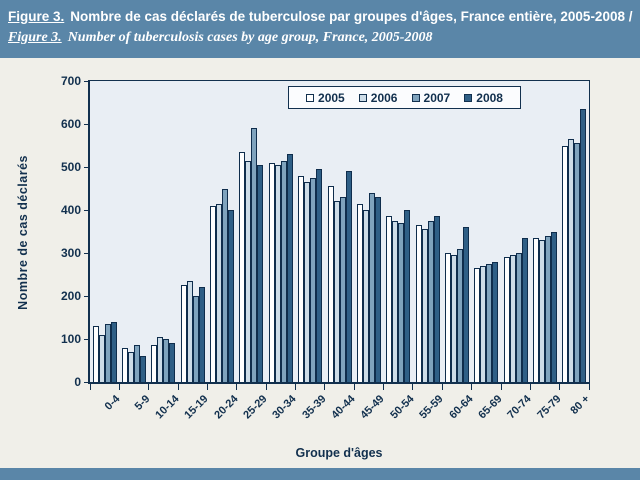 This screenshot has width=640, height=480. What do you see at coordinates (255, 407) in the screenshot?
I see `x-tick-label: 25-29` at bounding box center [255, 407].